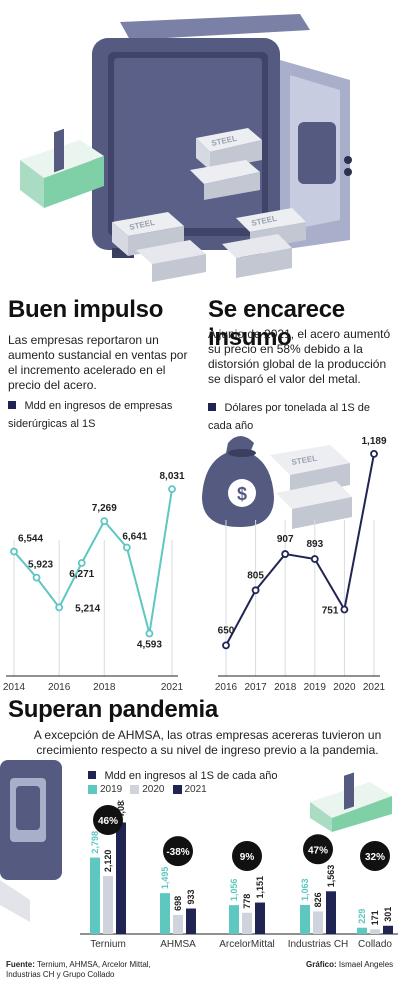 The image size is (400, 981). I want to click on footer-credit: Gráfico: Ismael Angeles, so click(349, 965).